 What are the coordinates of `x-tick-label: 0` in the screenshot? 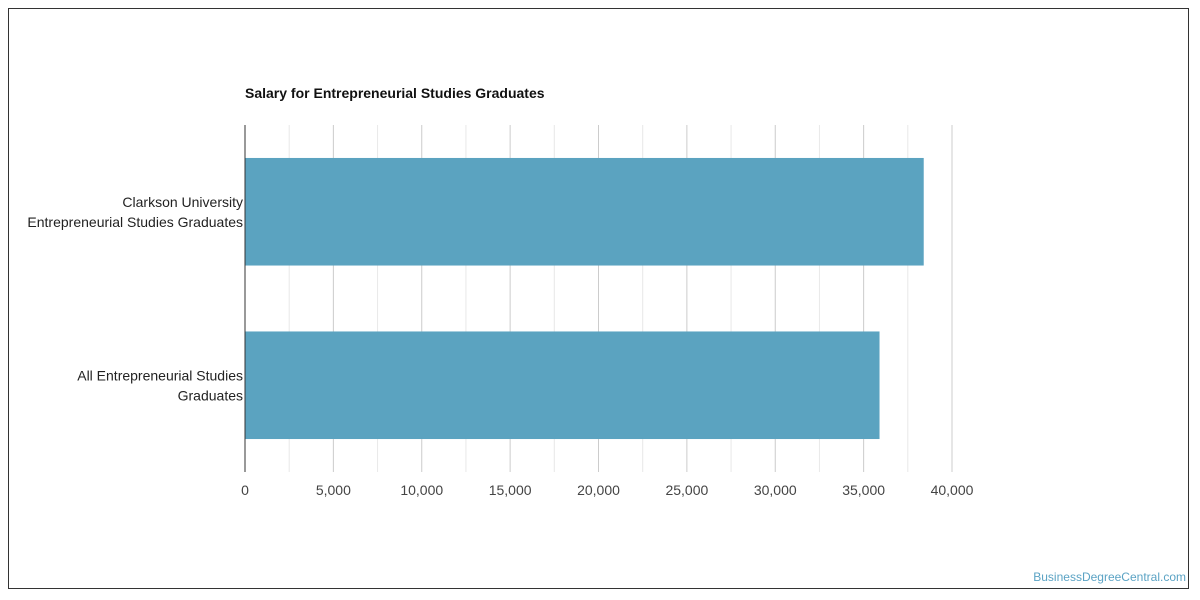 It's located at (245, 490).